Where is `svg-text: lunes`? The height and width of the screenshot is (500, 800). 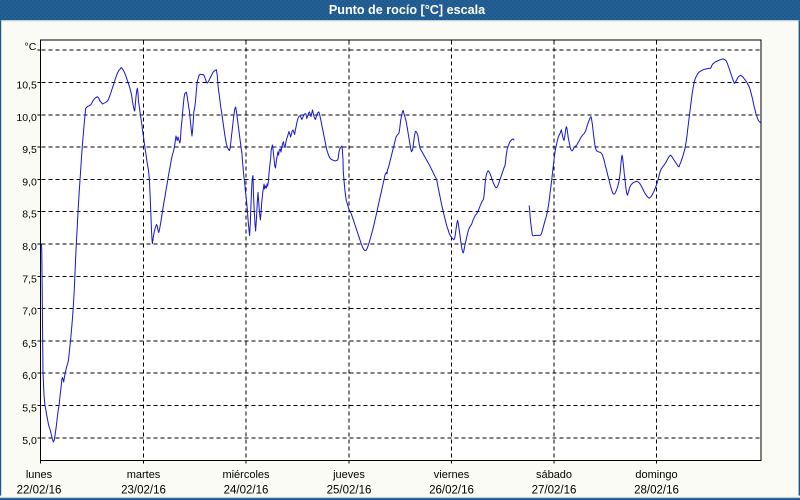 svg-text: lunes is located at coordinates (39, 475).